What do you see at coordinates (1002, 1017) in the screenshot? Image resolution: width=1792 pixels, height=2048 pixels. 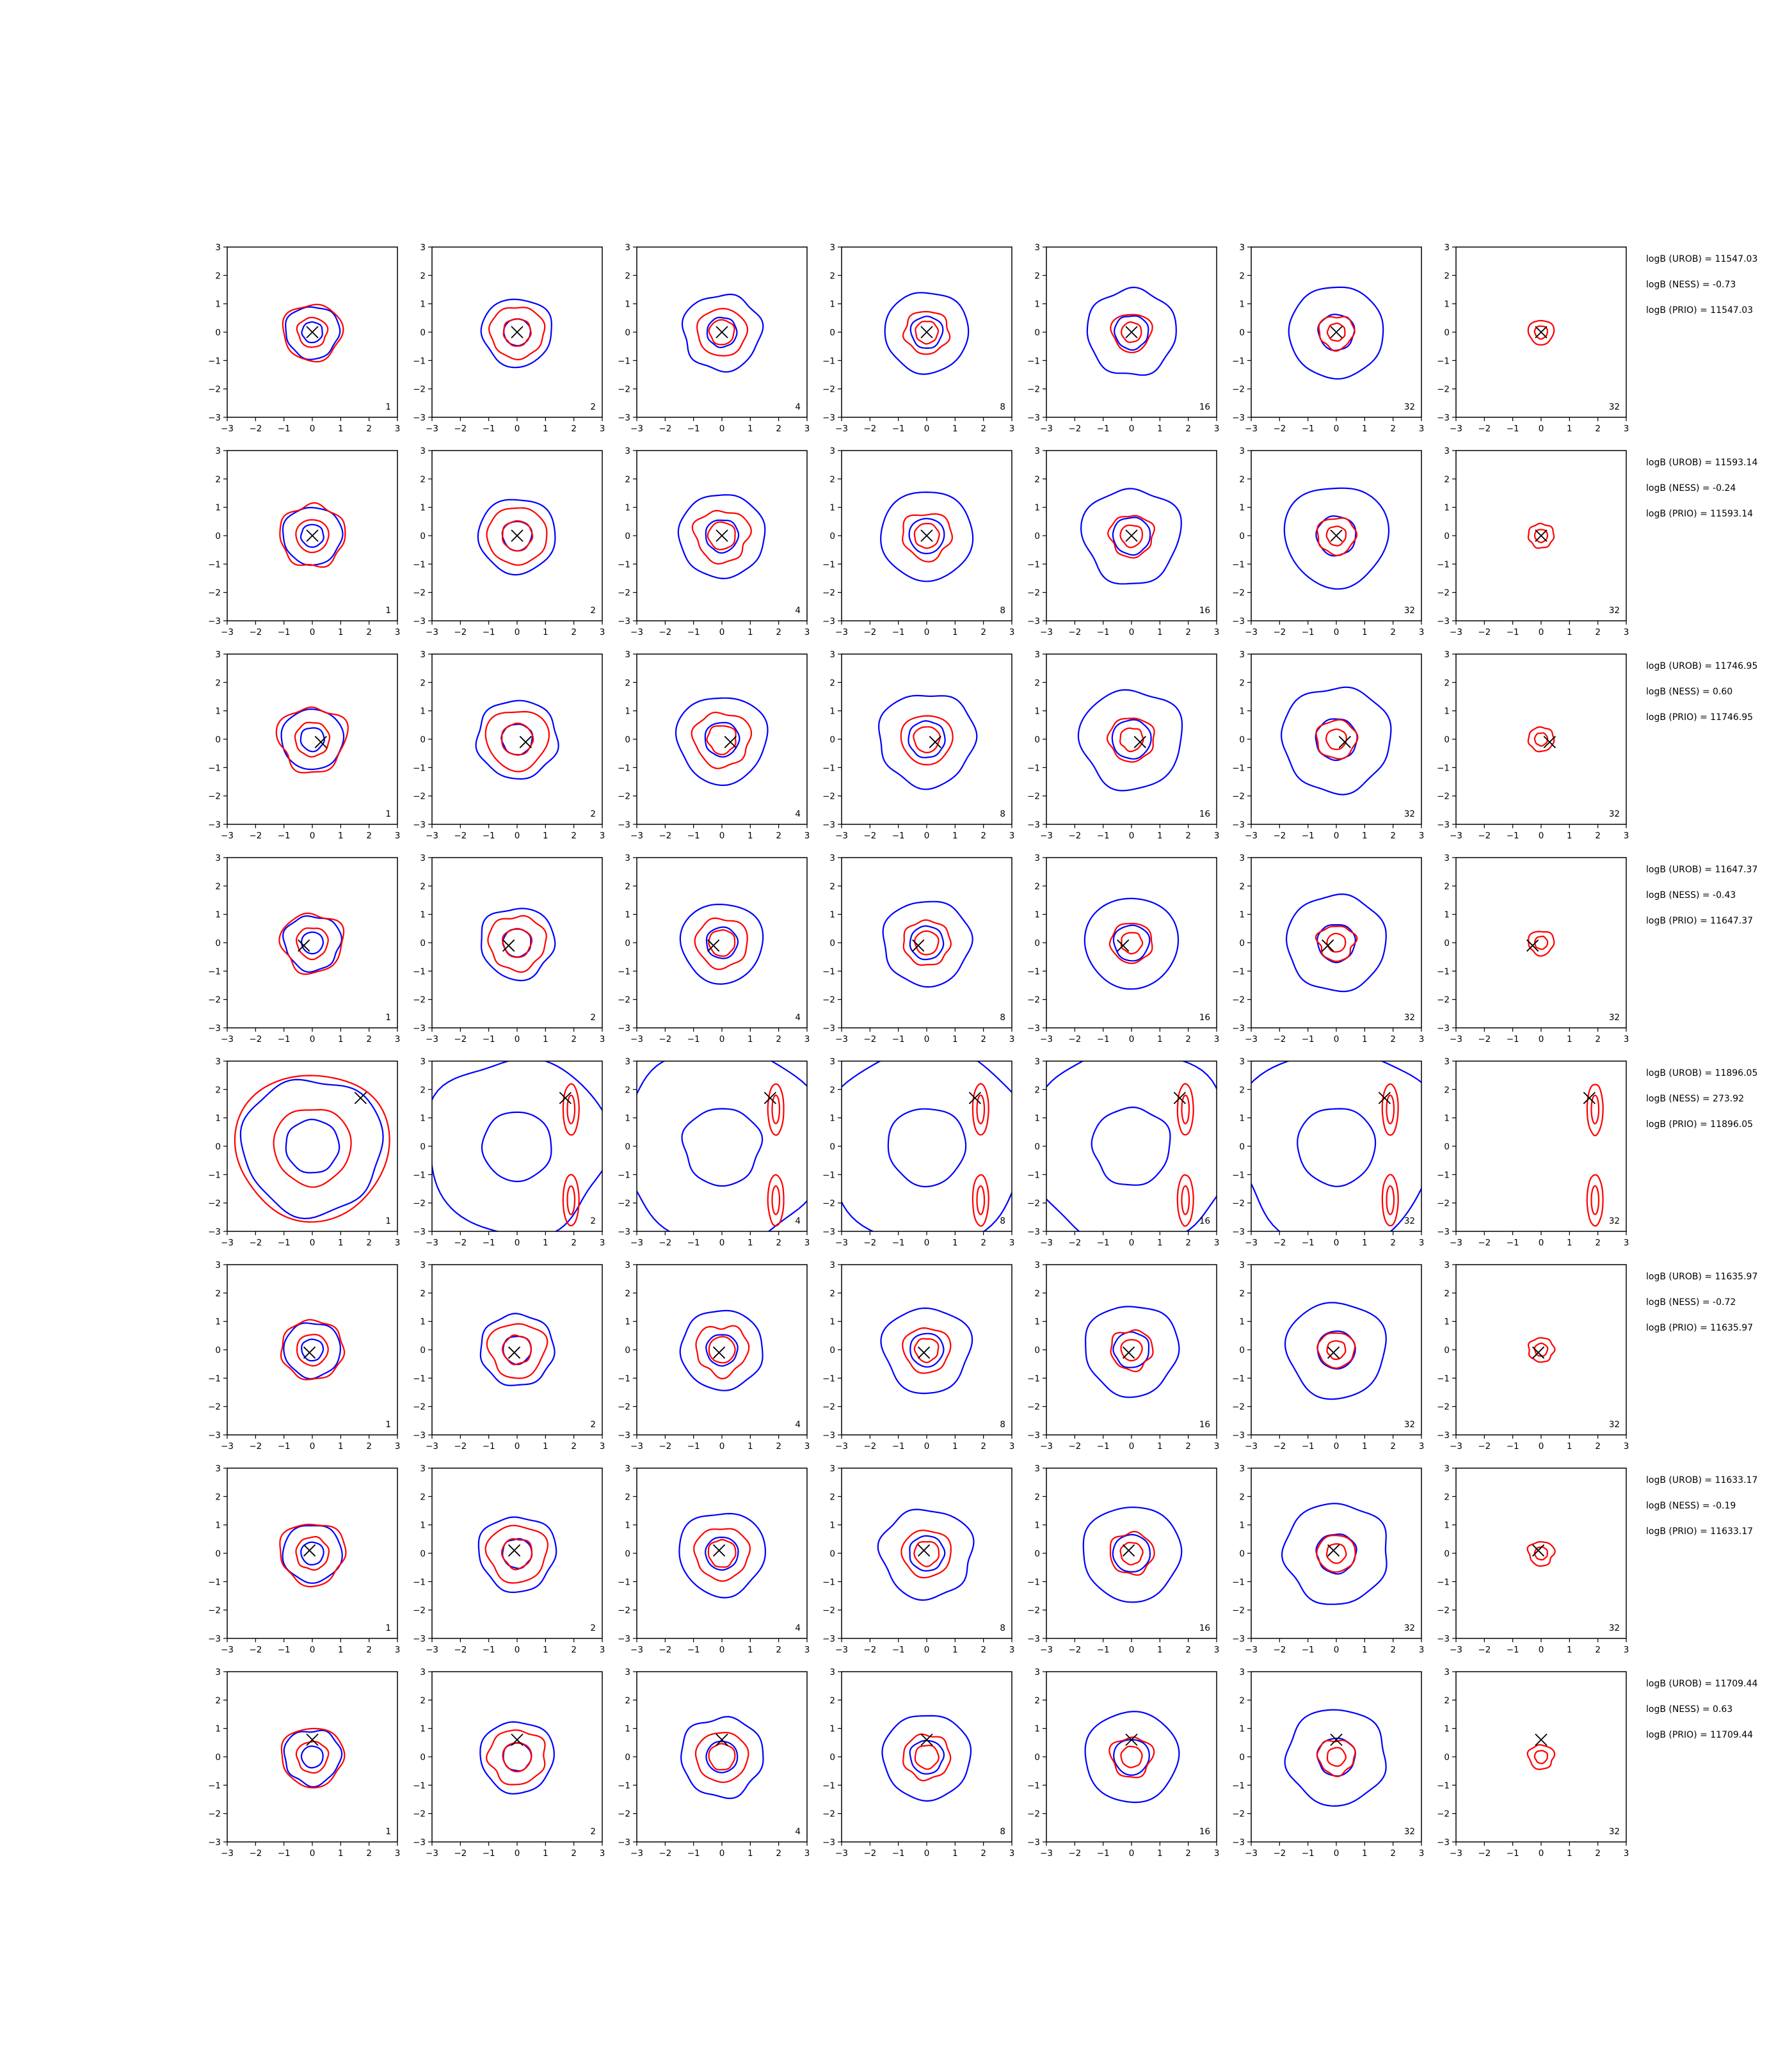 I see `panel-annotation: 8` at bounding box center [1002, 1017].